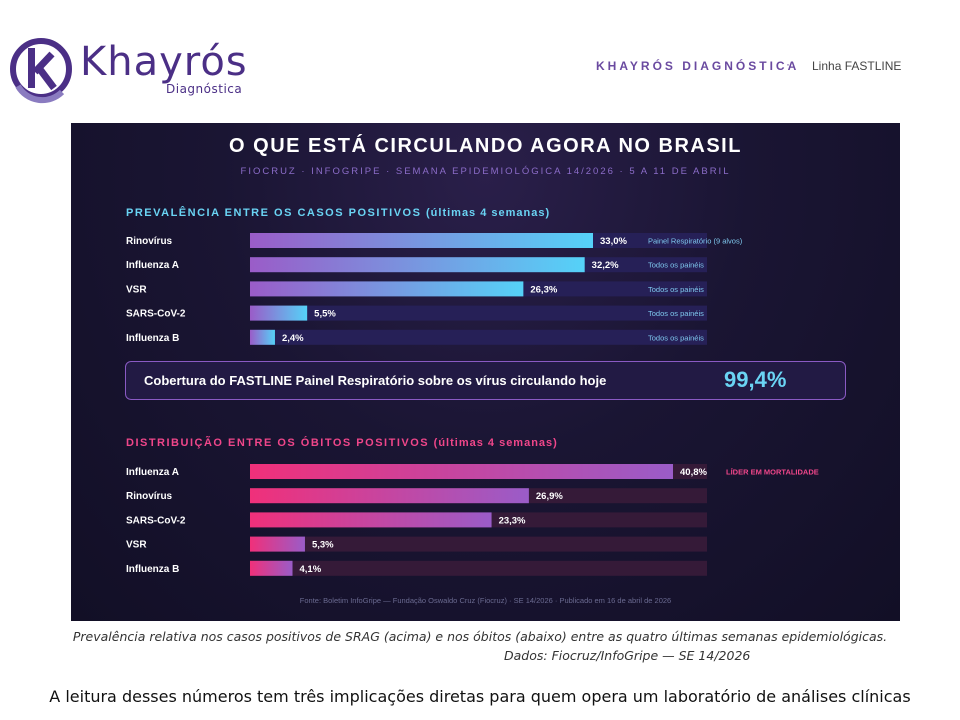 The image size is (960, 720). I want to click on prevalence-category-label: VSR, so click(136, 289).